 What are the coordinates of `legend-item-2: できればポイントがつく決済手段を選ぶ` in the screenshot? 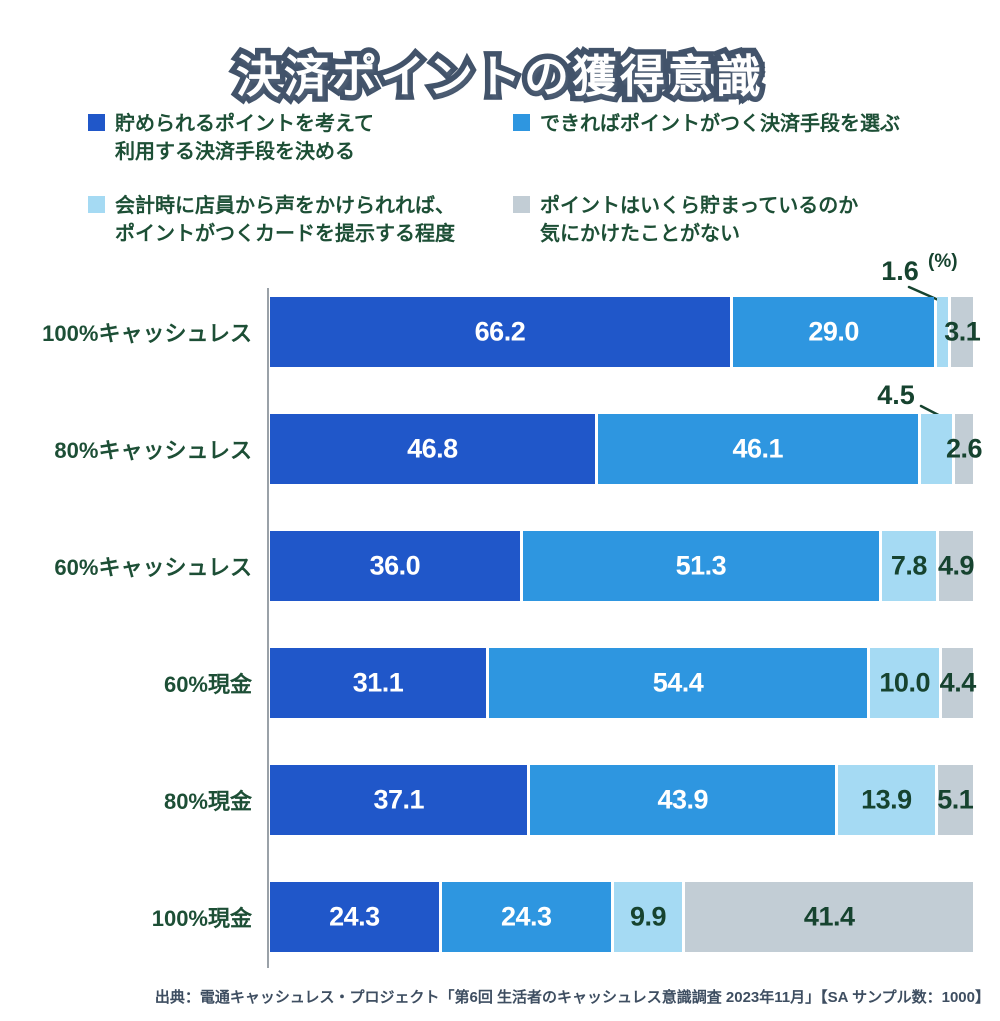 It's located at (706, 138).